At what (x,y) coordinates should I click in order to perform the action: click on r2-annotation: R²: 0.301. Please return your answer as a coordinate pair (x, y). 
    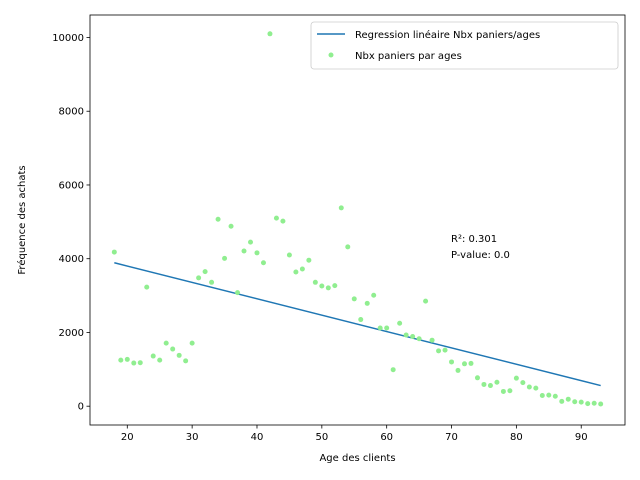
    Looking at the image, I should click on (474, 239).